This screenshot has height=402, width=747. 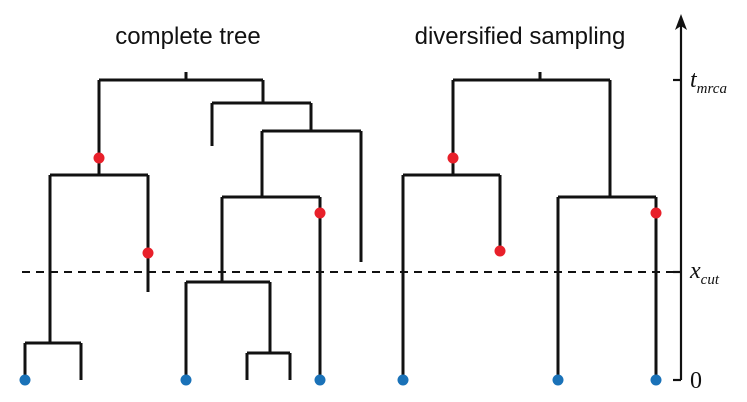 I want to click on label-t-mrca: tmrca, so click(x=708, y=82).